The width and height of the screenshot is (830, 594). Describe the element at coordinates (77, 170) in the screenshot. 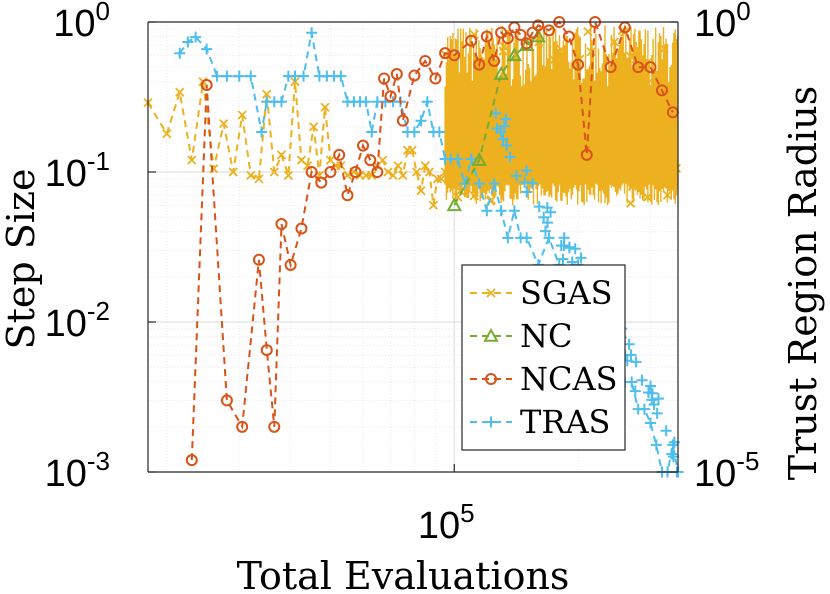

I see `left-tick-label: 10-1` at that location.